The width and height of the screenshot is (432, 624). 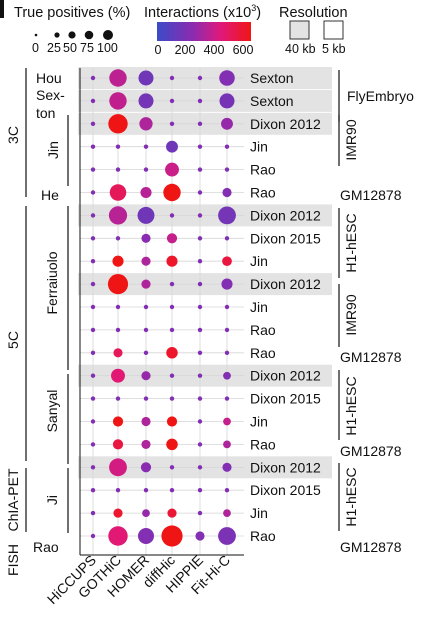 What do you see at coordinates (371, 195) in the screenshot?
I see `group-label-gm12878-a: GM12878` at bounding box center [371, 195].